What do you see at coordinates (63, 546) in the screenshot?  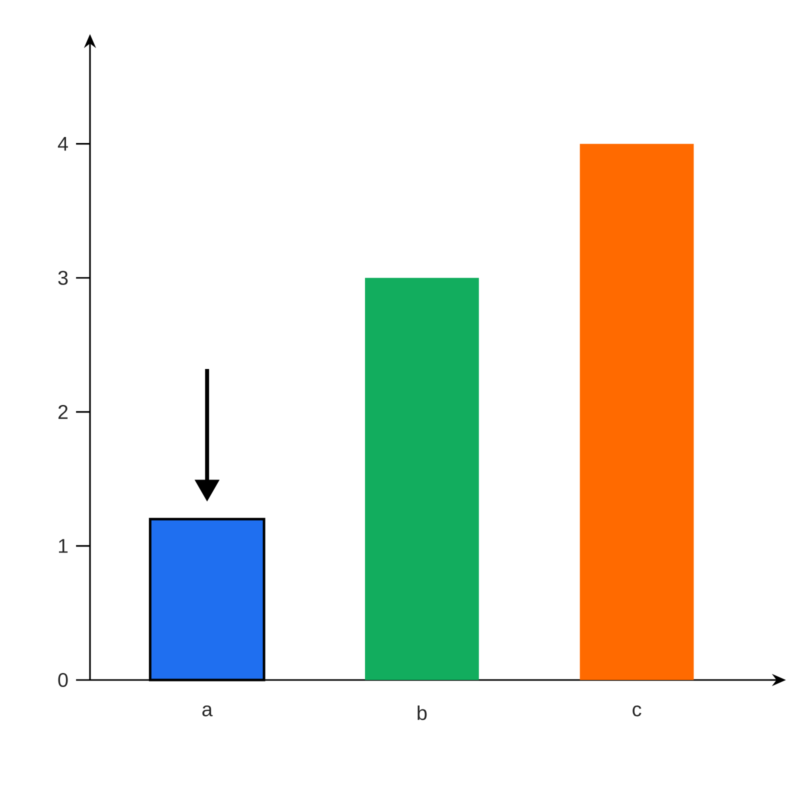 I see `y-tick-label: 1` at bounding box center [63, 546].